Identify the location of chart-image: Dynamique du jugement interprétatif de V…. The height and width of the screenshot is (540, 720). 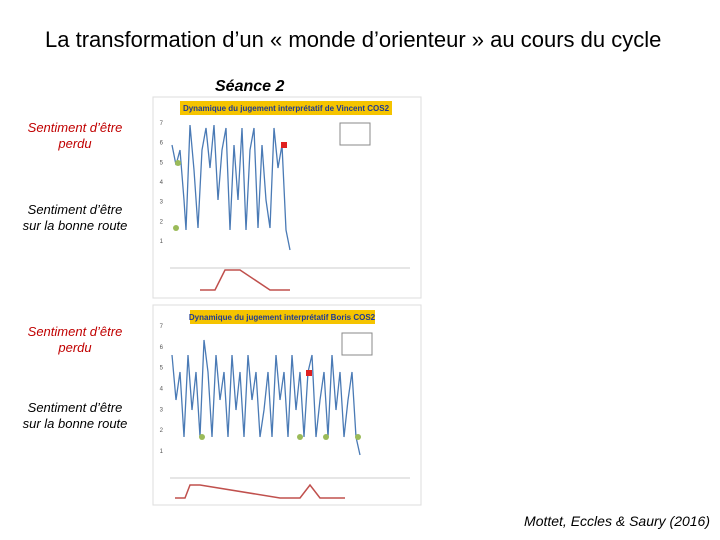
(287, 197).